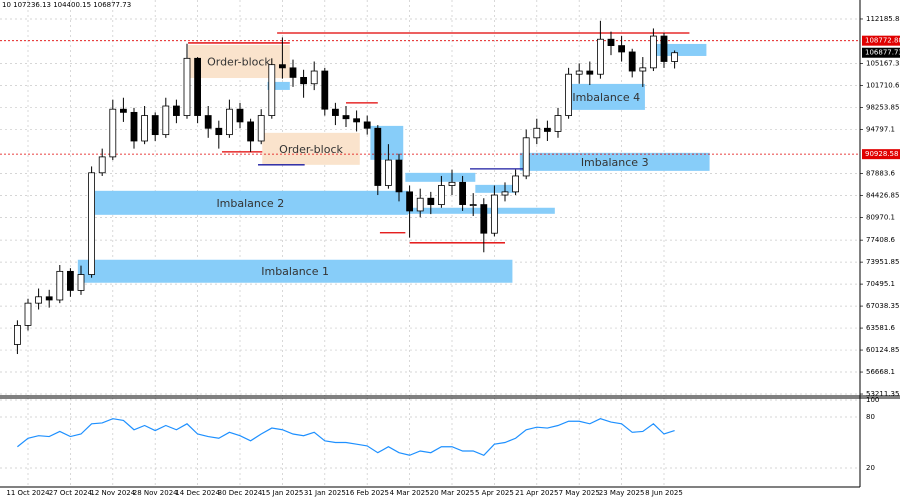 The width and height of the screenshot is (900, 500). I want to click on x-tick-label: 31 Jan 2025, so click(325, 493).